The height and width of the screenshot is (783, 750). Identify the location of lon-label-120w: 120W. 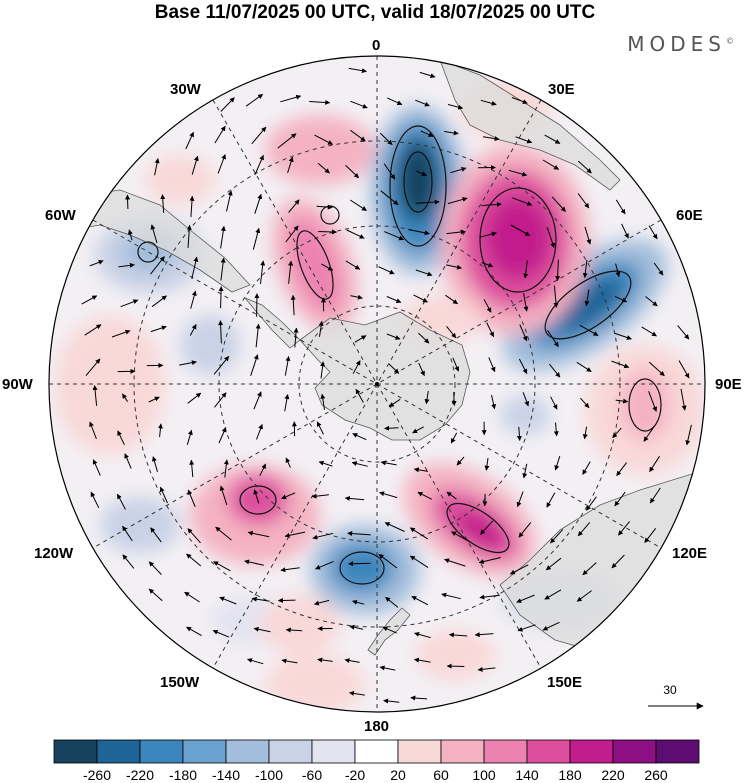
(54, 553).